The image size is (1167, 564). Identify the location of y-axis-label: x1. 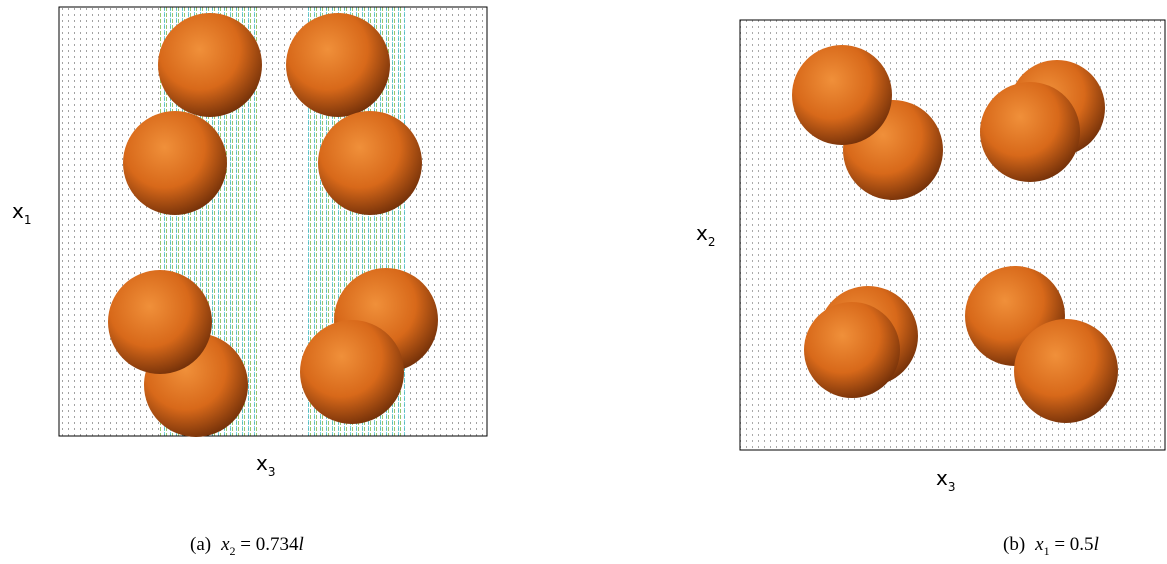
(21, 213).